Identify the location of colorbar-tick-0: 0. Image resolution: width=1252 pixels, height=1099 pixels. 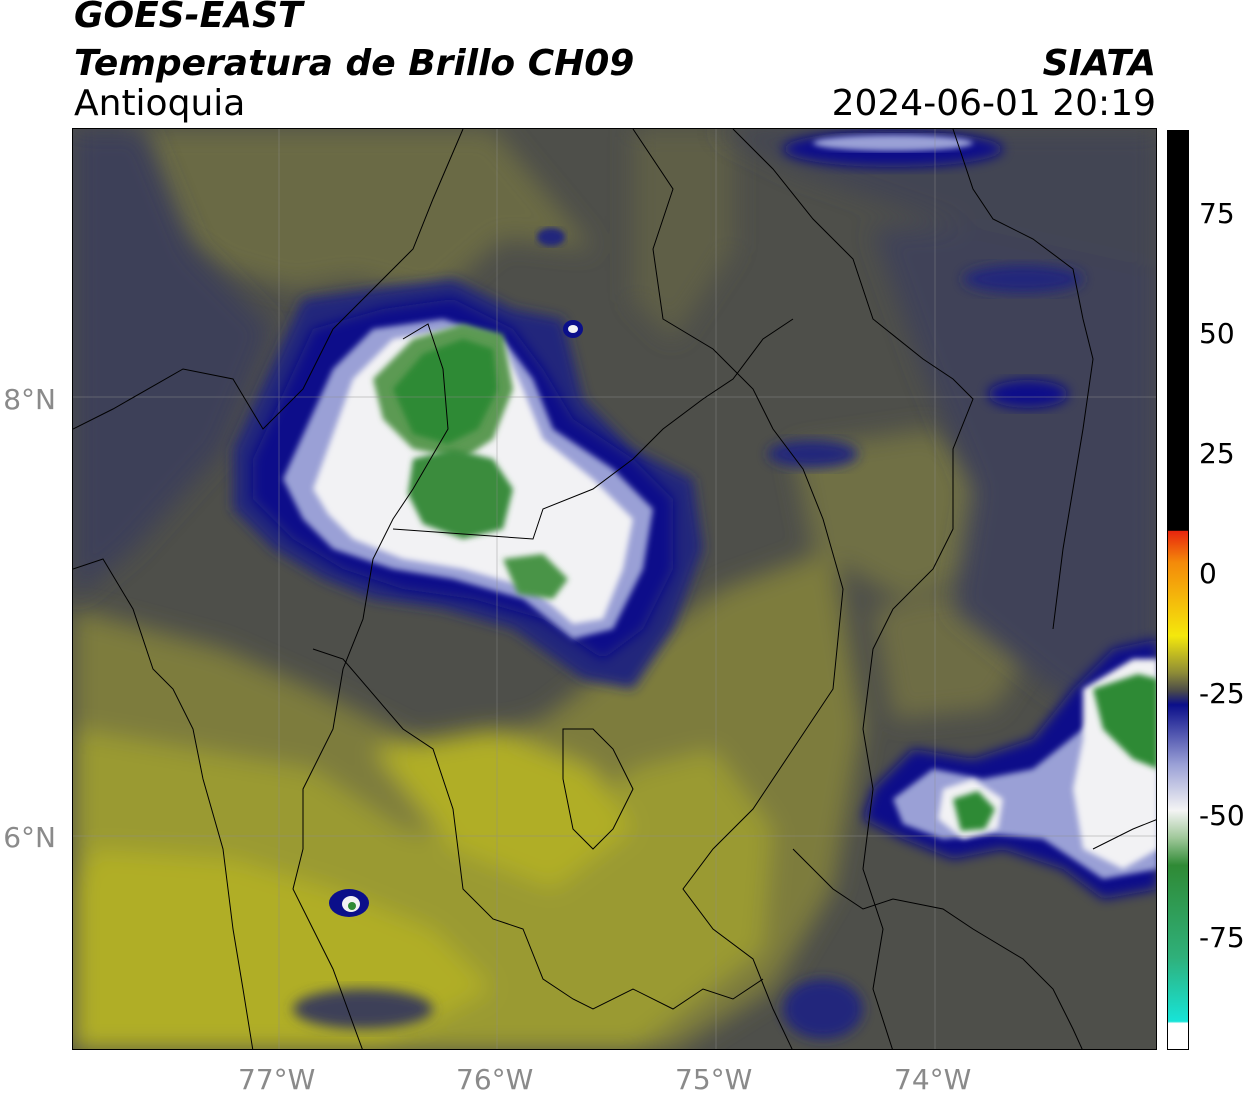
(1208, 573).